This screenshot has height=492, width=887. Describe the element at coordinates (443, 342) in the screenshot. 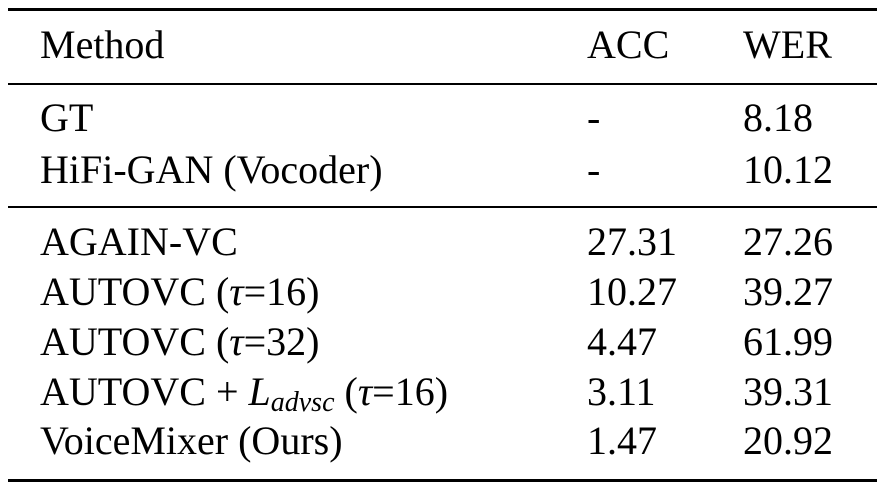

I see `row: AUTOVC (τ=32) 4.47 61.99` at that location.